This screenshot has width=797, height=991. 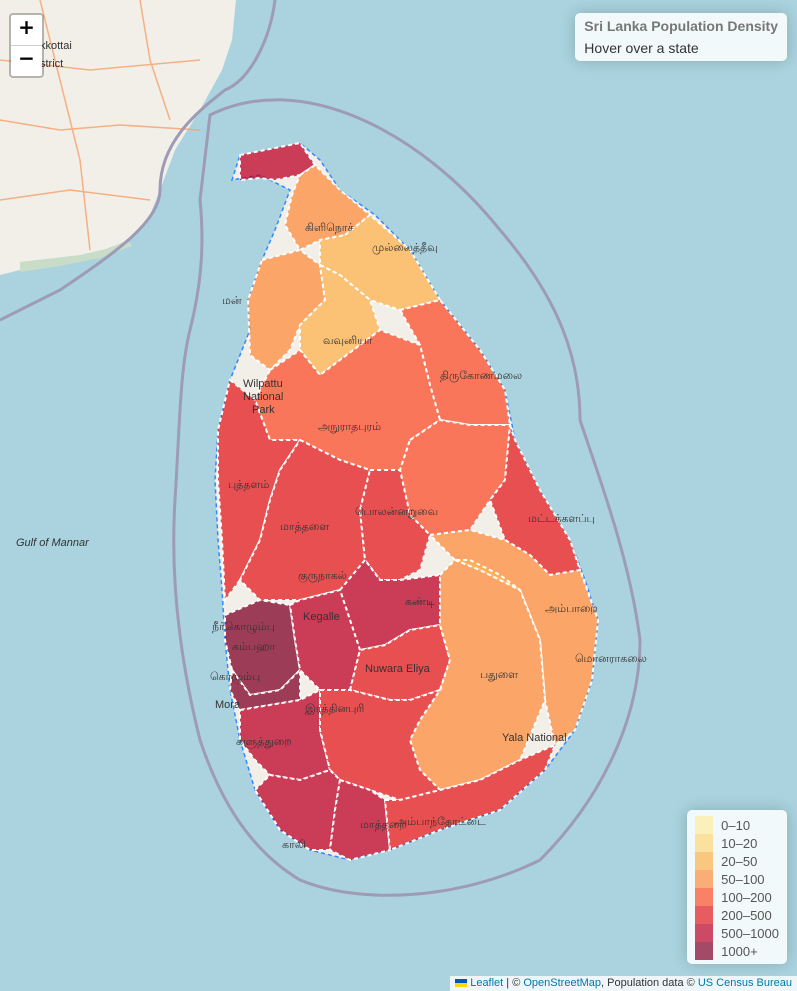 I want to click on attribution-sep-1: | ©, so click(x=513, y=983).